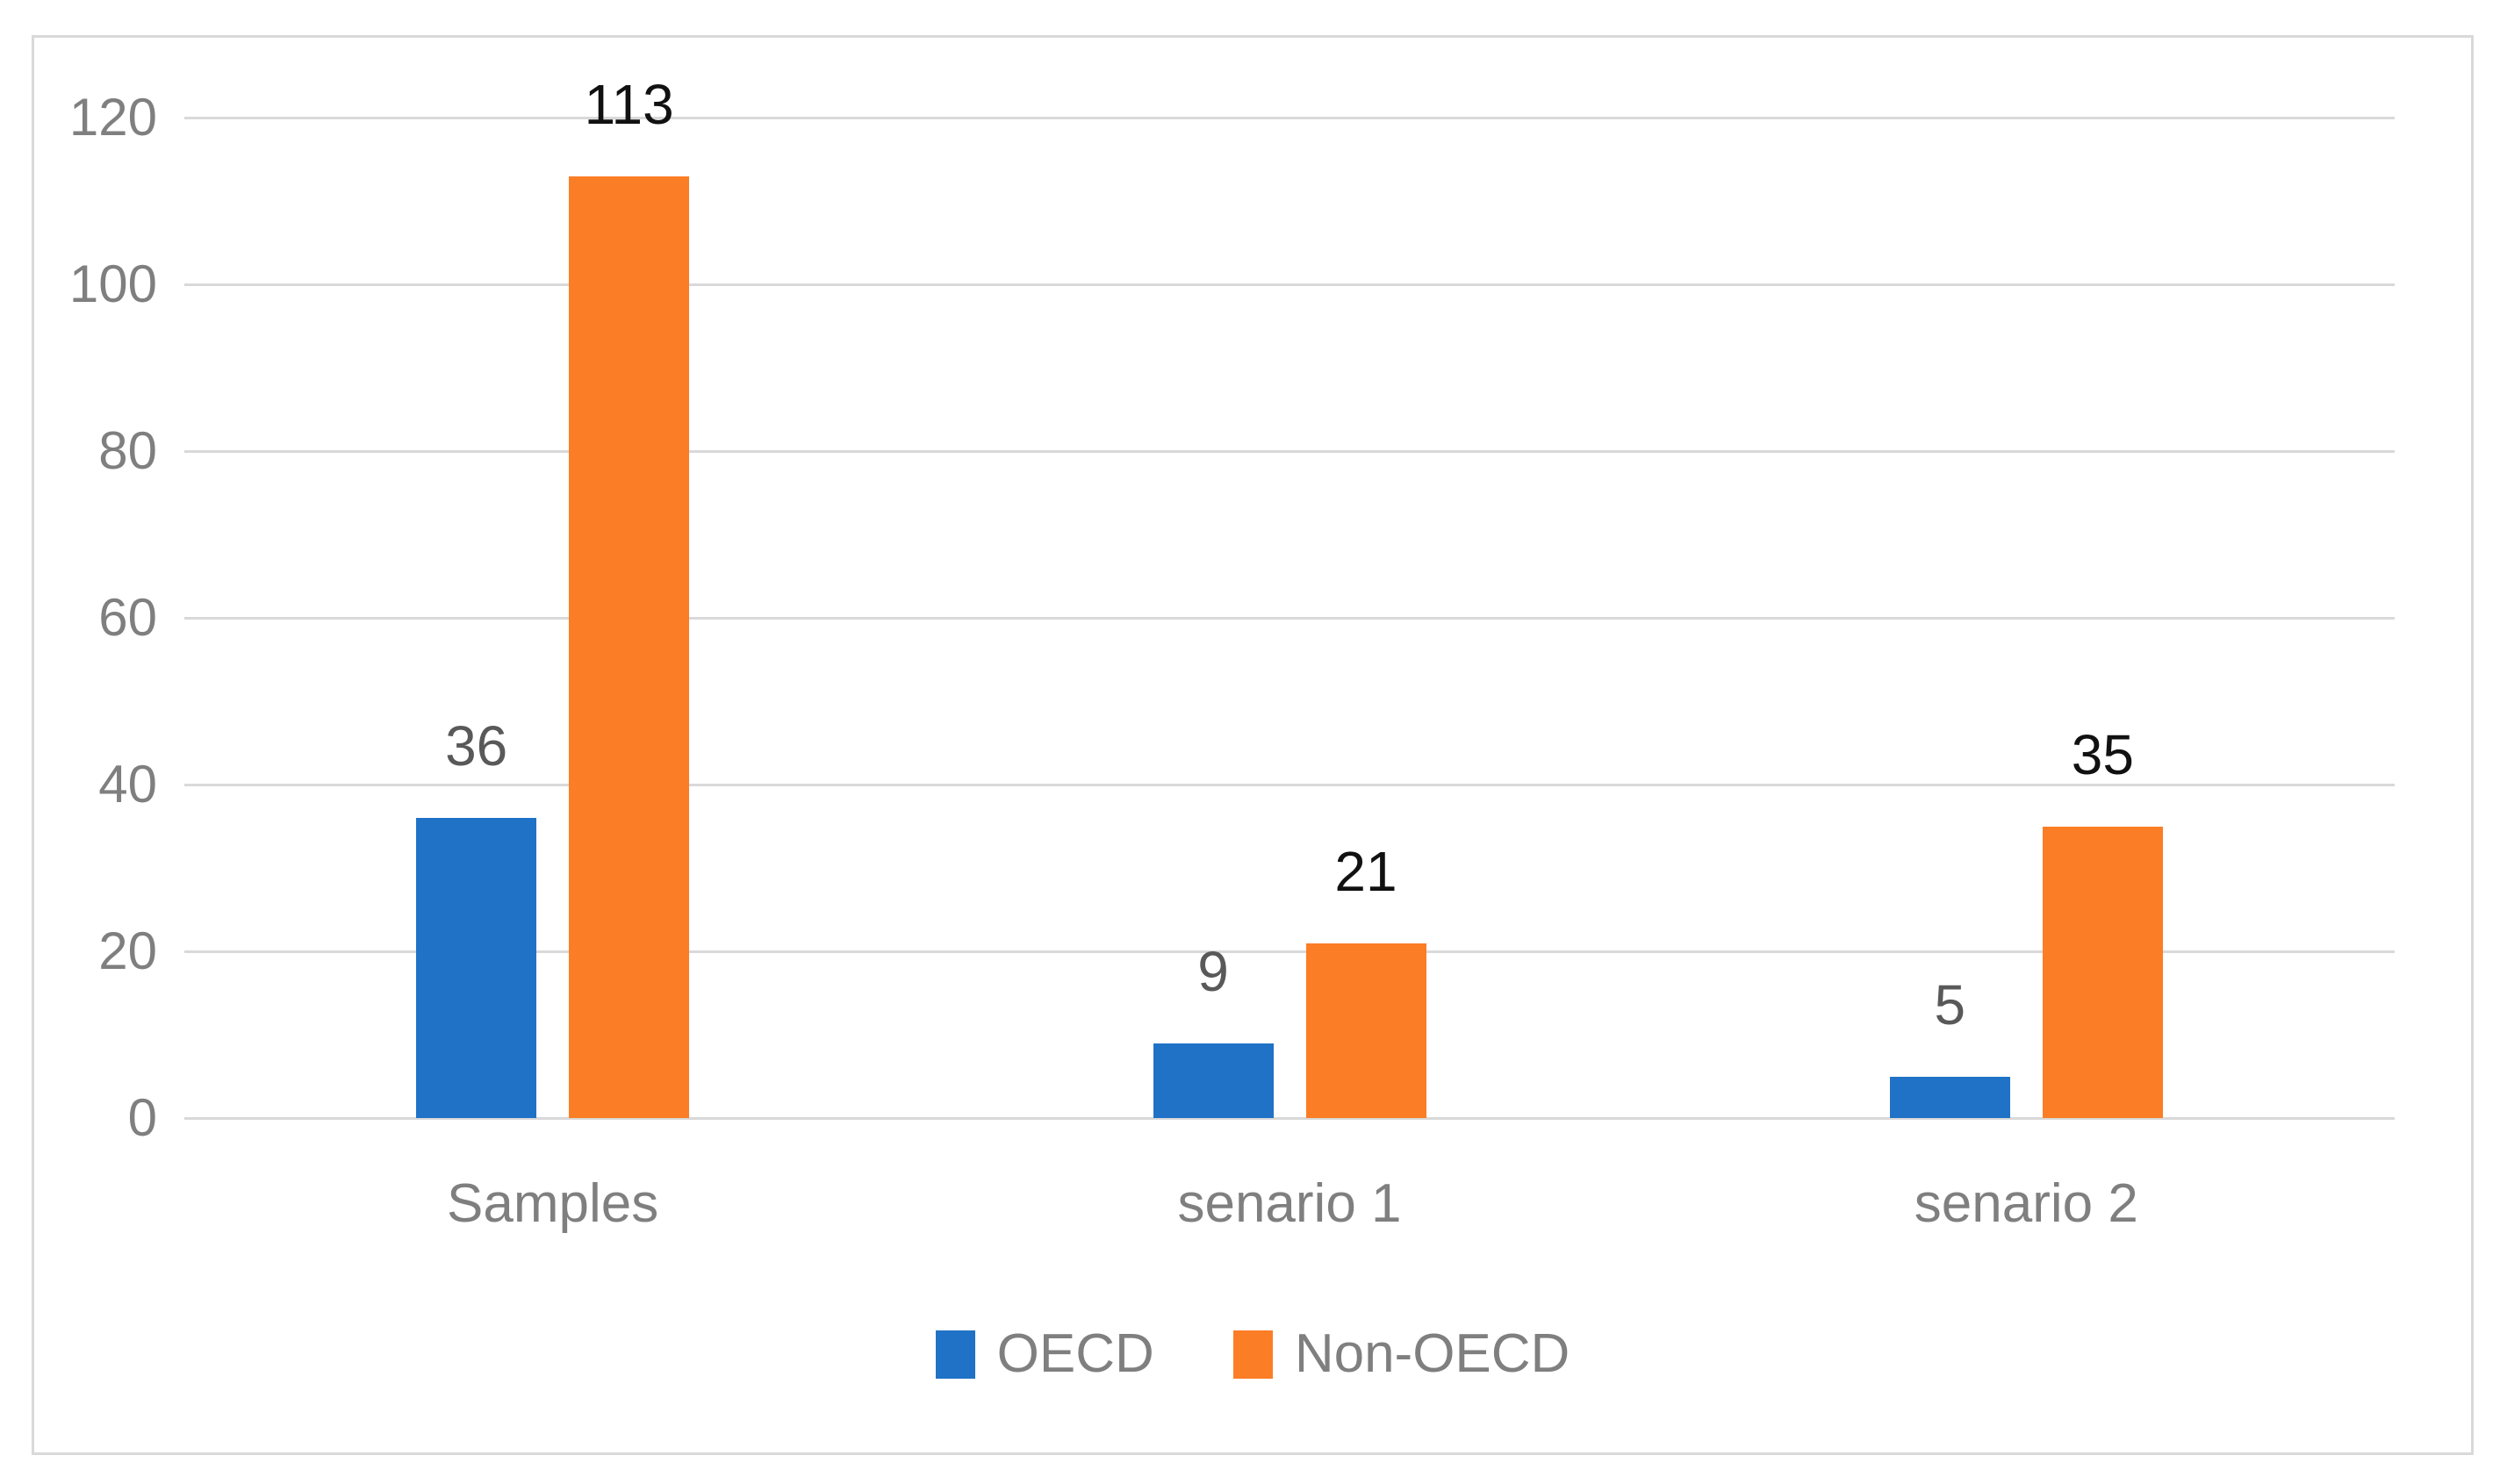 This screenshot has height=1484, width=2500. I want to click on legend-swatch-non-oecd-icon, so click(1252, 1354).